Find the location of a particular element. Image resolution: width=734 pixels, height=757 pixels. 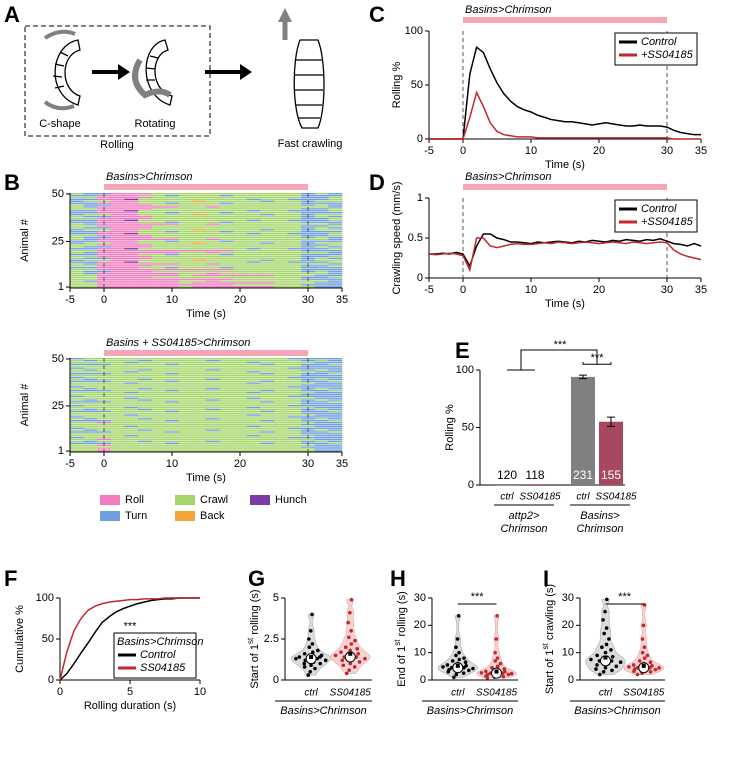

y-tick-label: 50 is located at coordinates (58, 194).